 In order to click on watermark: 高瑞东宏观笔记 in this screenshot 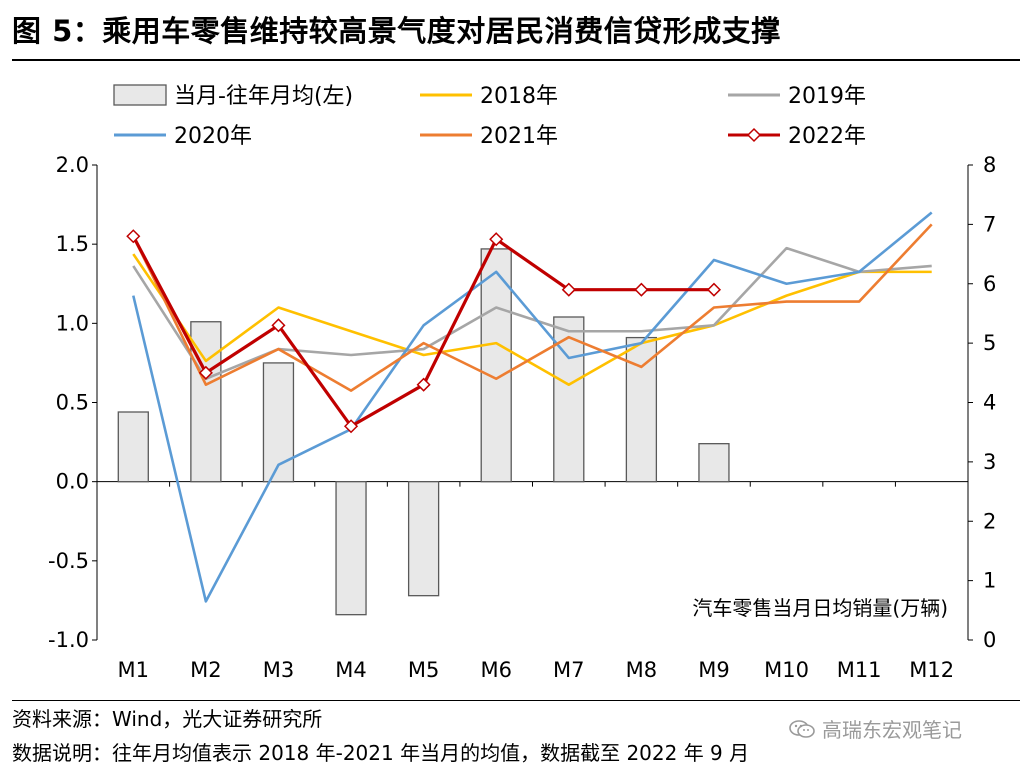, I will do `click(875, 728)`.